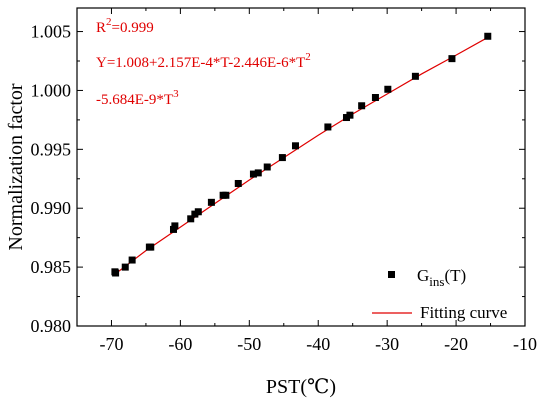 The image size is (550, 408). Describe the element at coordinates (200, 63) in the screenshot. I see `fit-equation-line1-text: Y=1.008+2.157E-4*T-2.446E-6*T` at that location.